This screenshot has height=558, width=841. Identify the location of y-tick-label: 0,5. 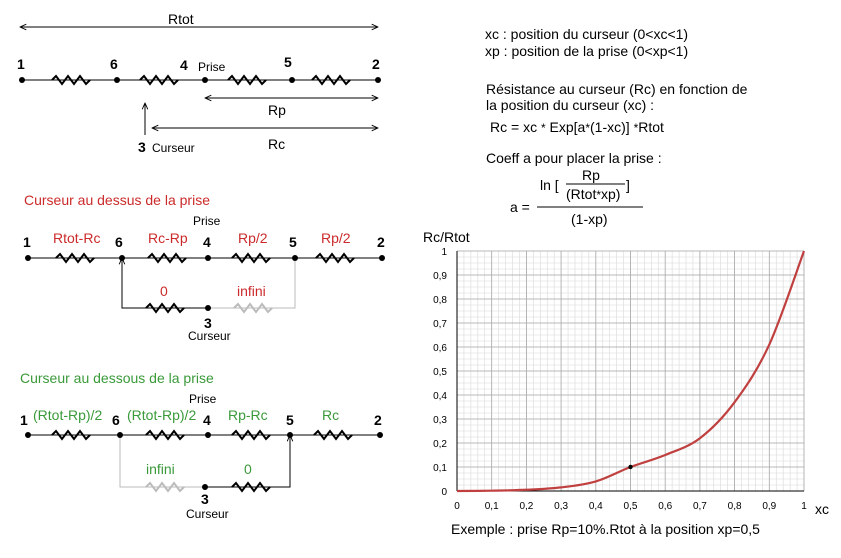
(440, 372).